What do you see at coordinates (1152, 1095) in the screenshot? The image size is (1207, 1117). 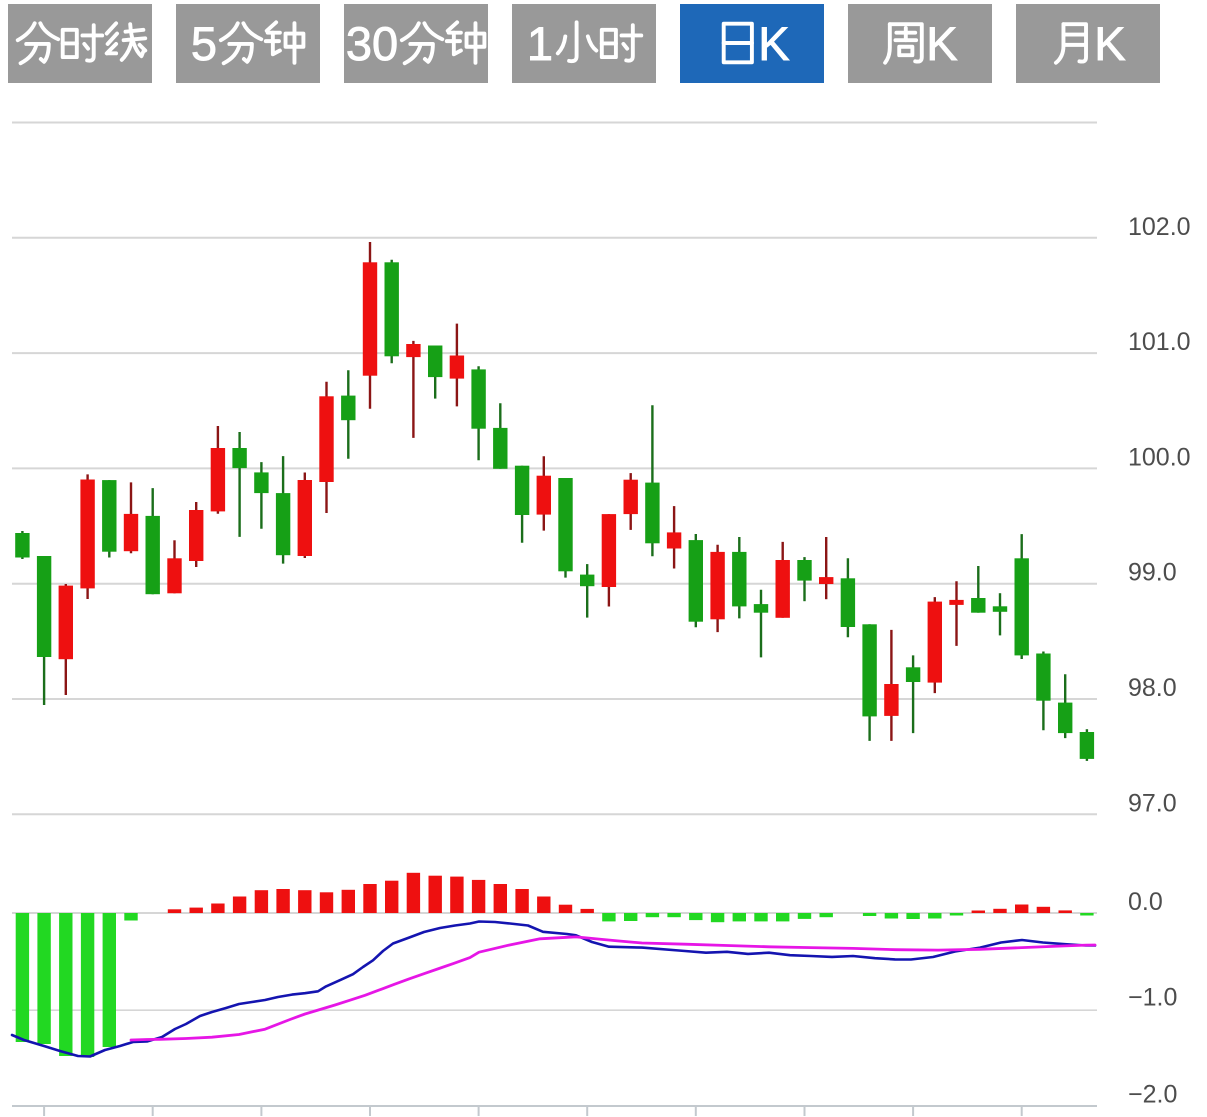 I see `svg-text: −2.0` at bounding box center [1152, 1095].